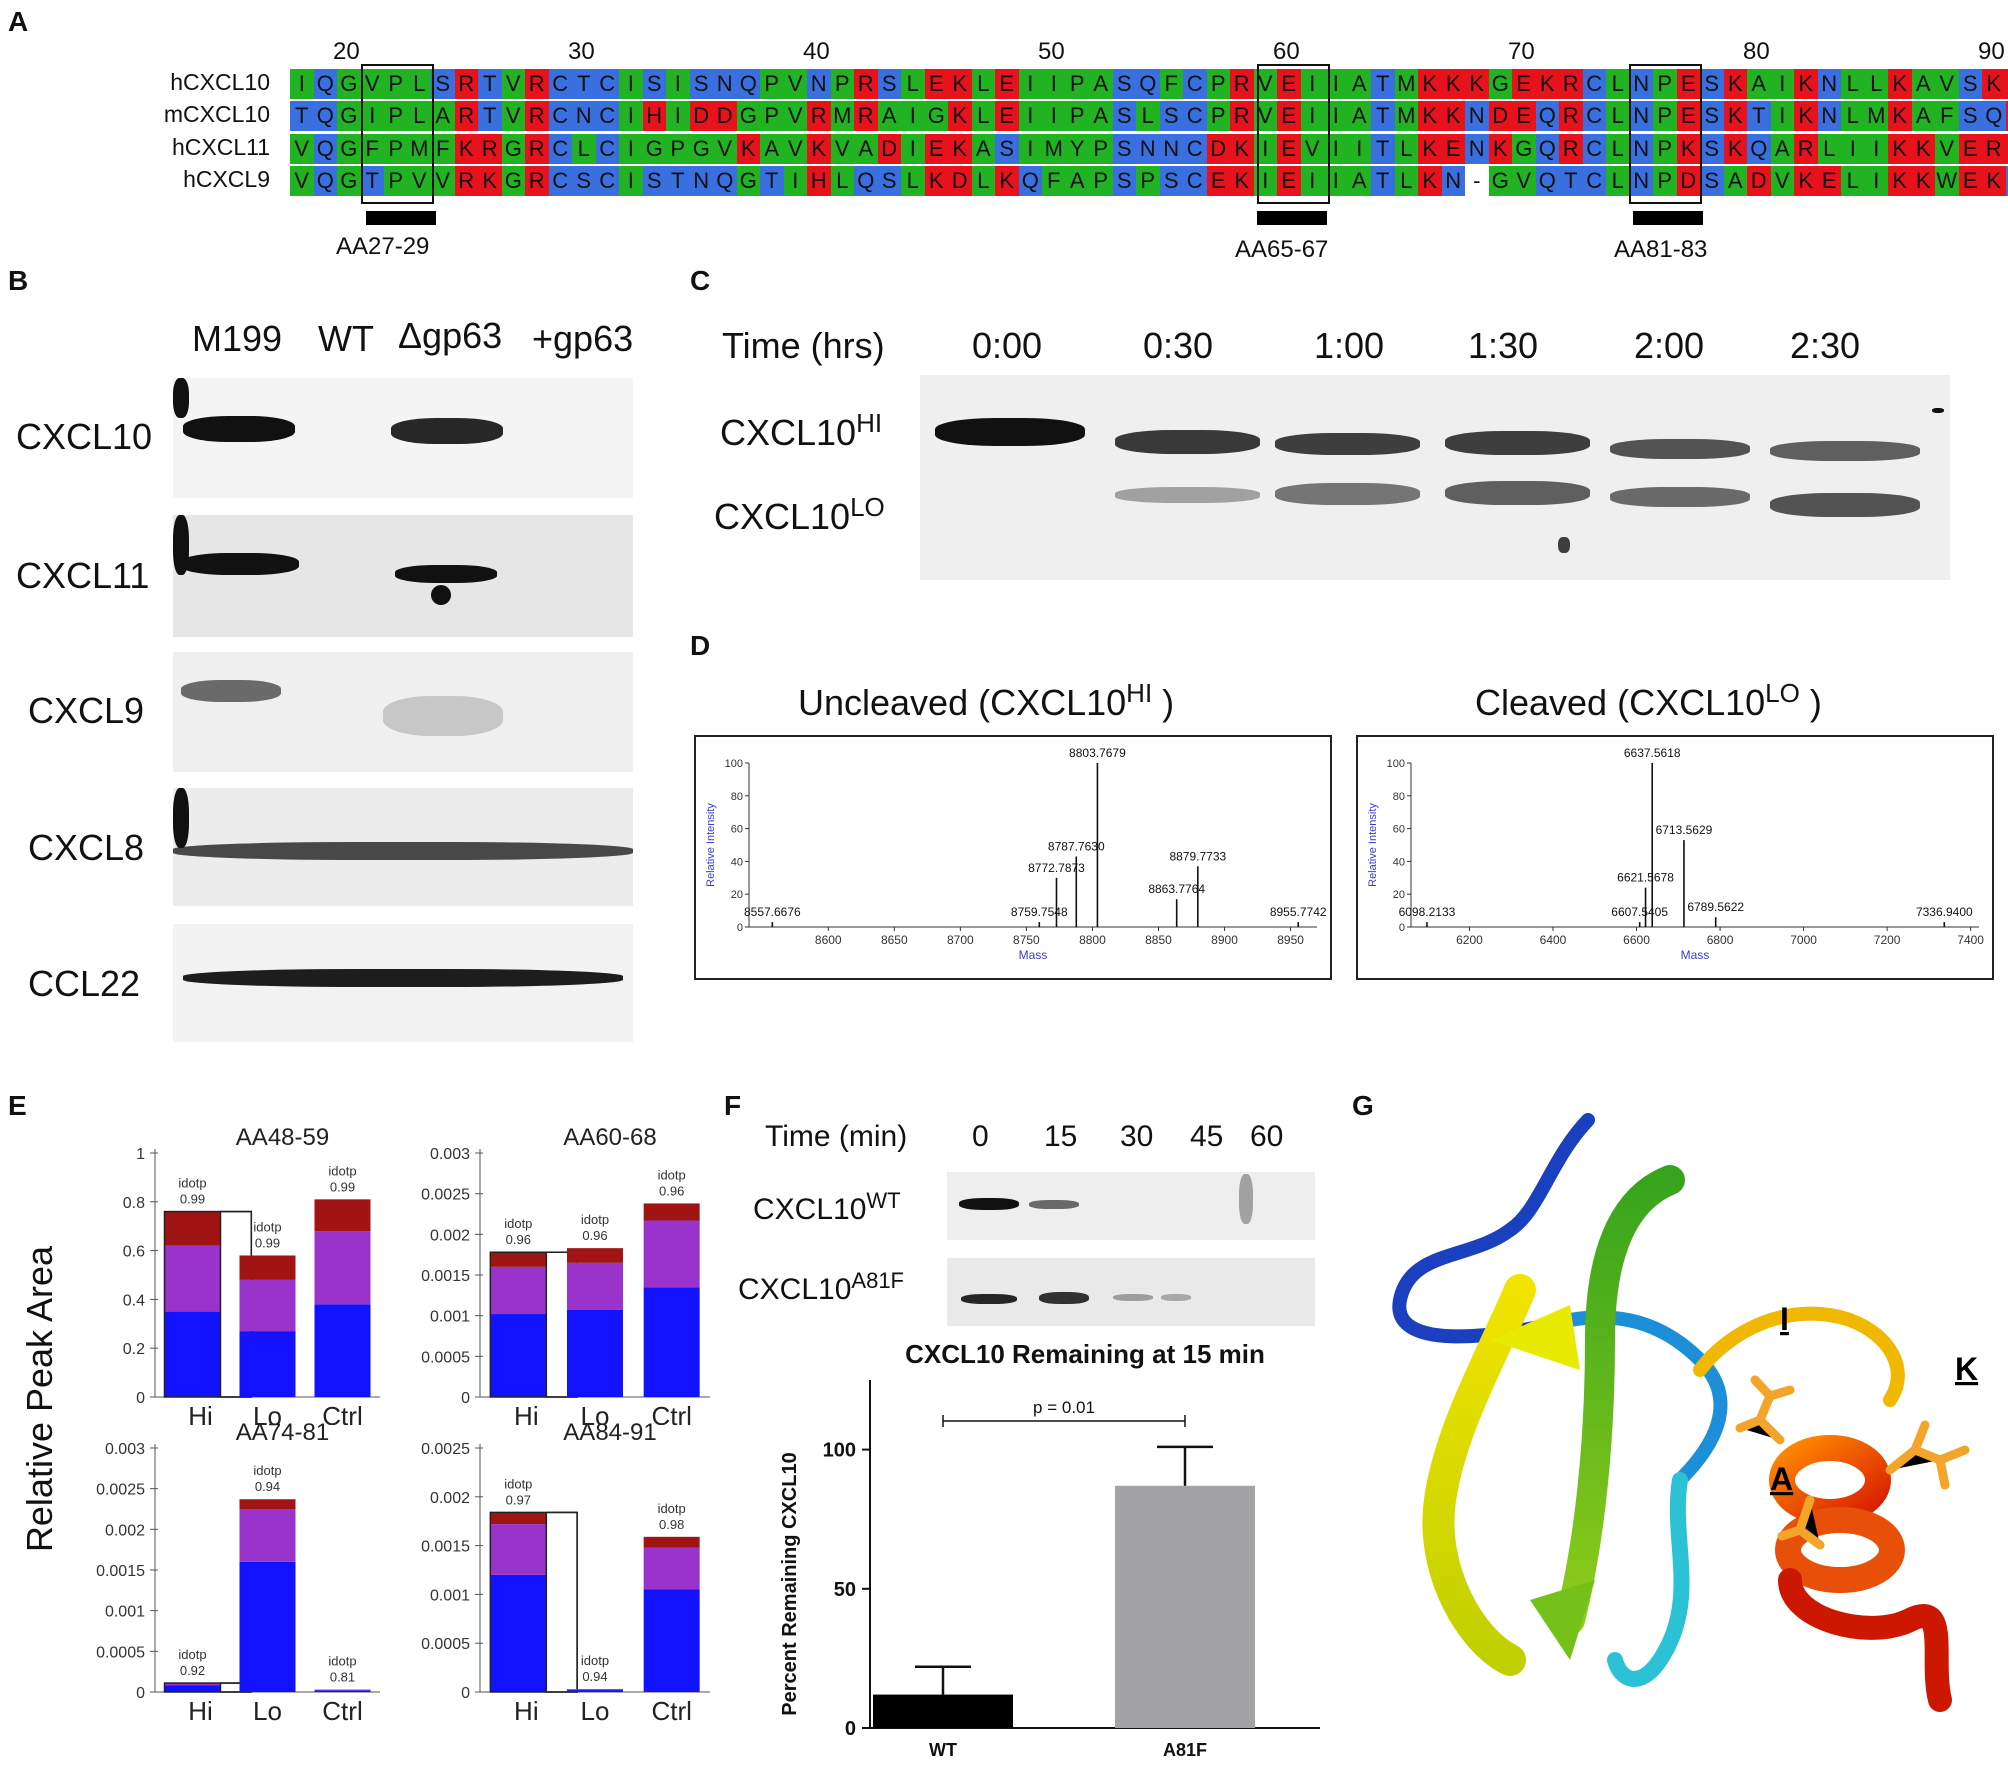 Image resolution: width=2008 pixels, height=1765 pixels. What do you see at coordinates (1298, 912) in the screenshot?
I see `peak-label: 8955.7742` at bounding box center [1298, 912].